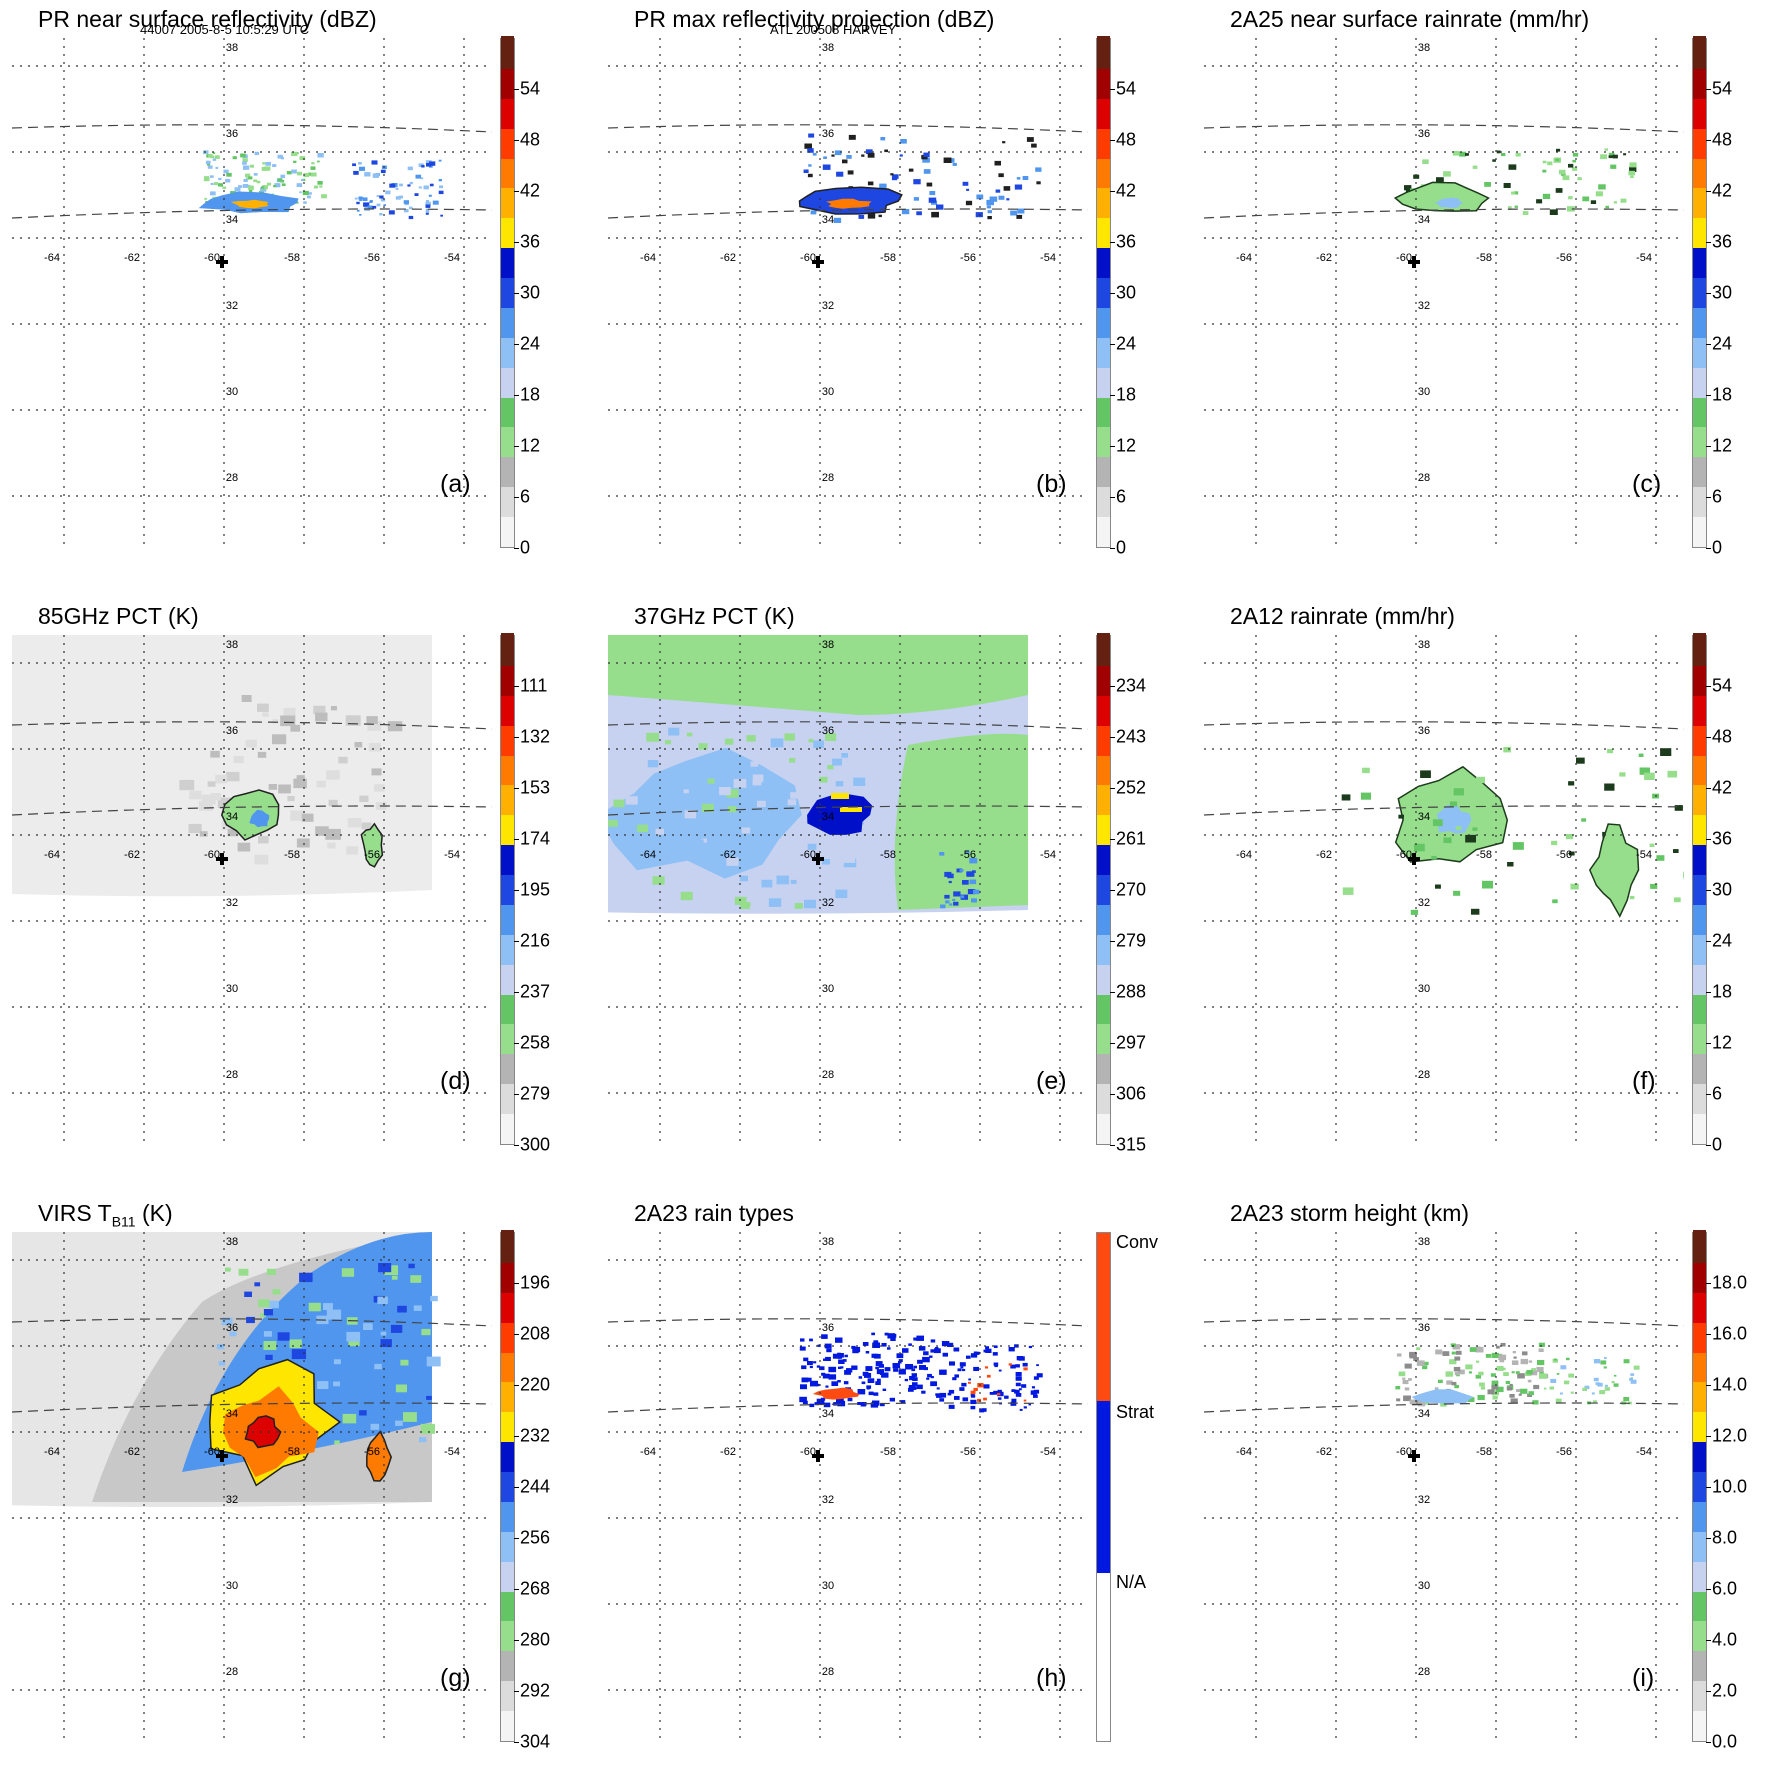  What do you see at coordinates (372, 1452) in the screenshot?
I see `longitude-label: -56` at bounding box center [372, 1452].